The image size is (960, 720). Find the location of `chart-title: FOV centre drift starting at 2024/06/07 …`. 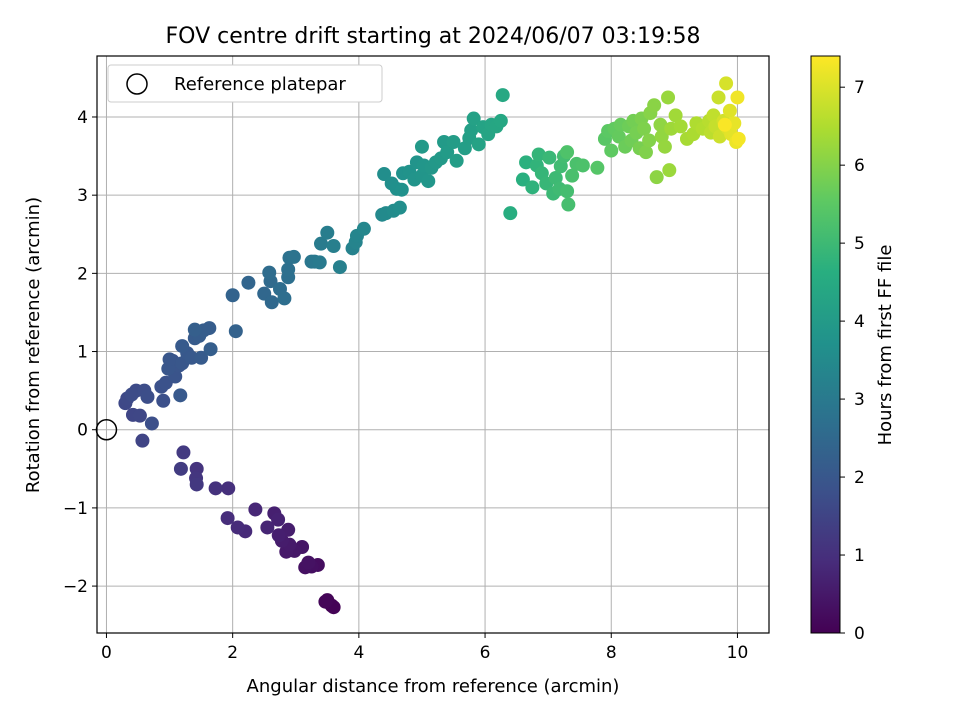

chart-title: FOV centre drift starting at 2024/06/07 … is located at coordinates (433, 36).